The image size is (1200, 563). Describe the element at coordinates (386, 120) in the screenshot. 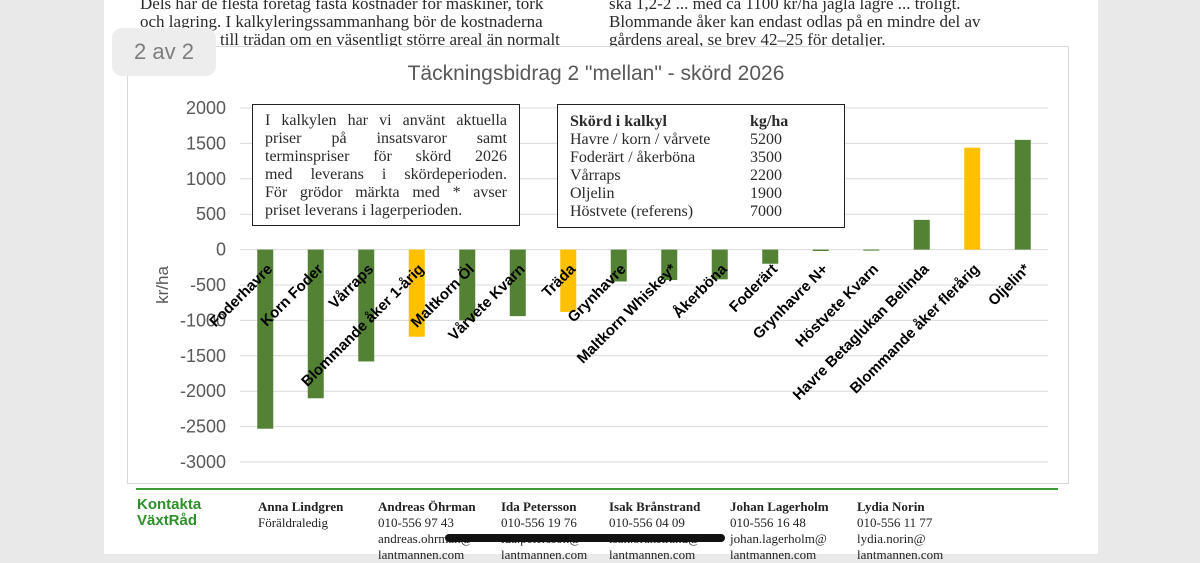

I see `note-line: I kalkylen har vi använt aktuella` at that location.